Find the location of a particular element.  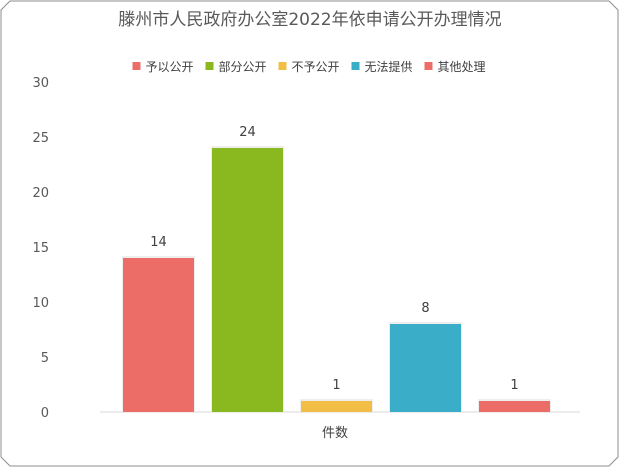

x-axis-category-label: 件数 is located at coordinates (335, 433).